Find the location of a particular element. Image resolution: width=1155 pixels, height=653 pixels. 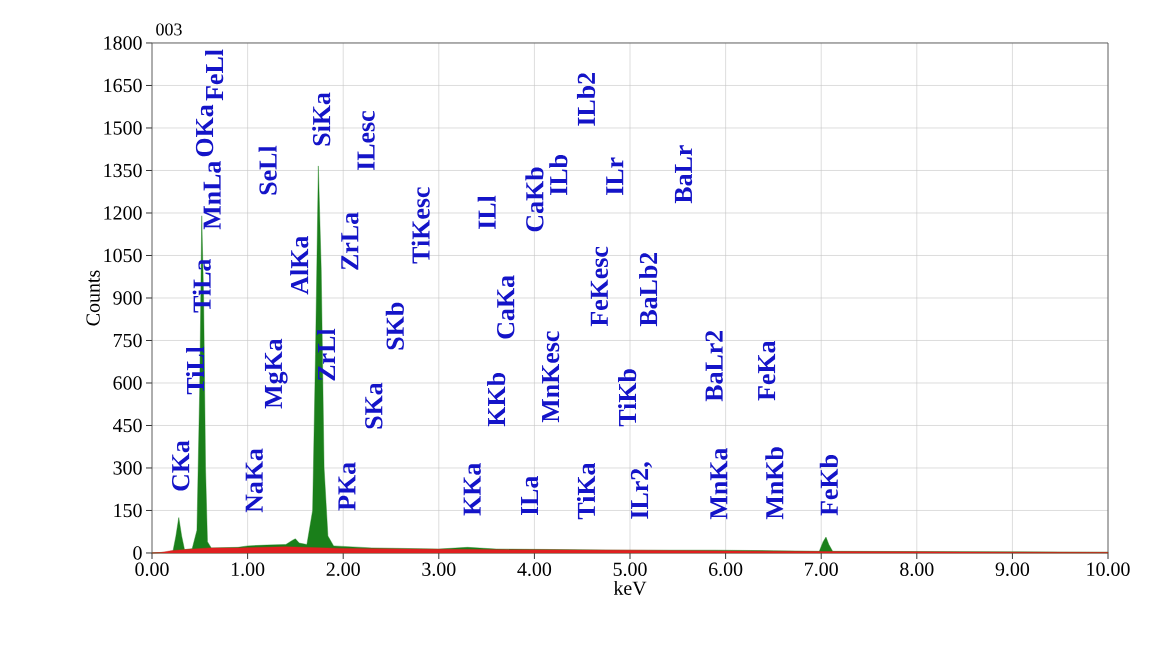

x-tick-label: 5.00 is located at coordinates (630, 569).